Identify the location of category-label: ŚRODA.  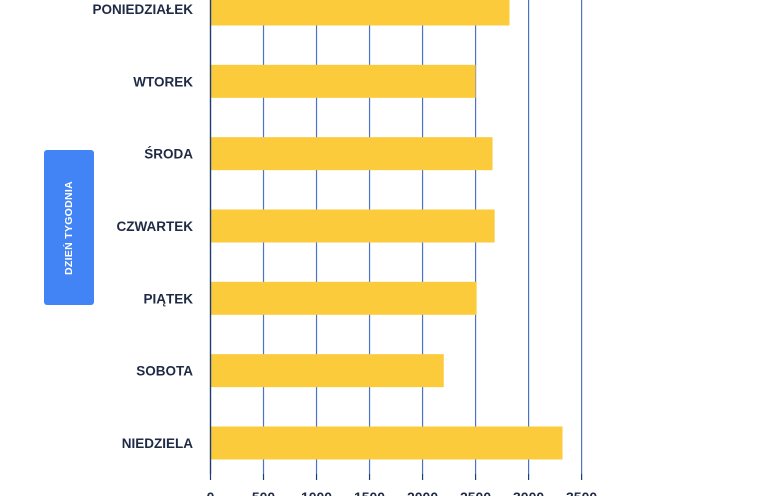
(168, 154).